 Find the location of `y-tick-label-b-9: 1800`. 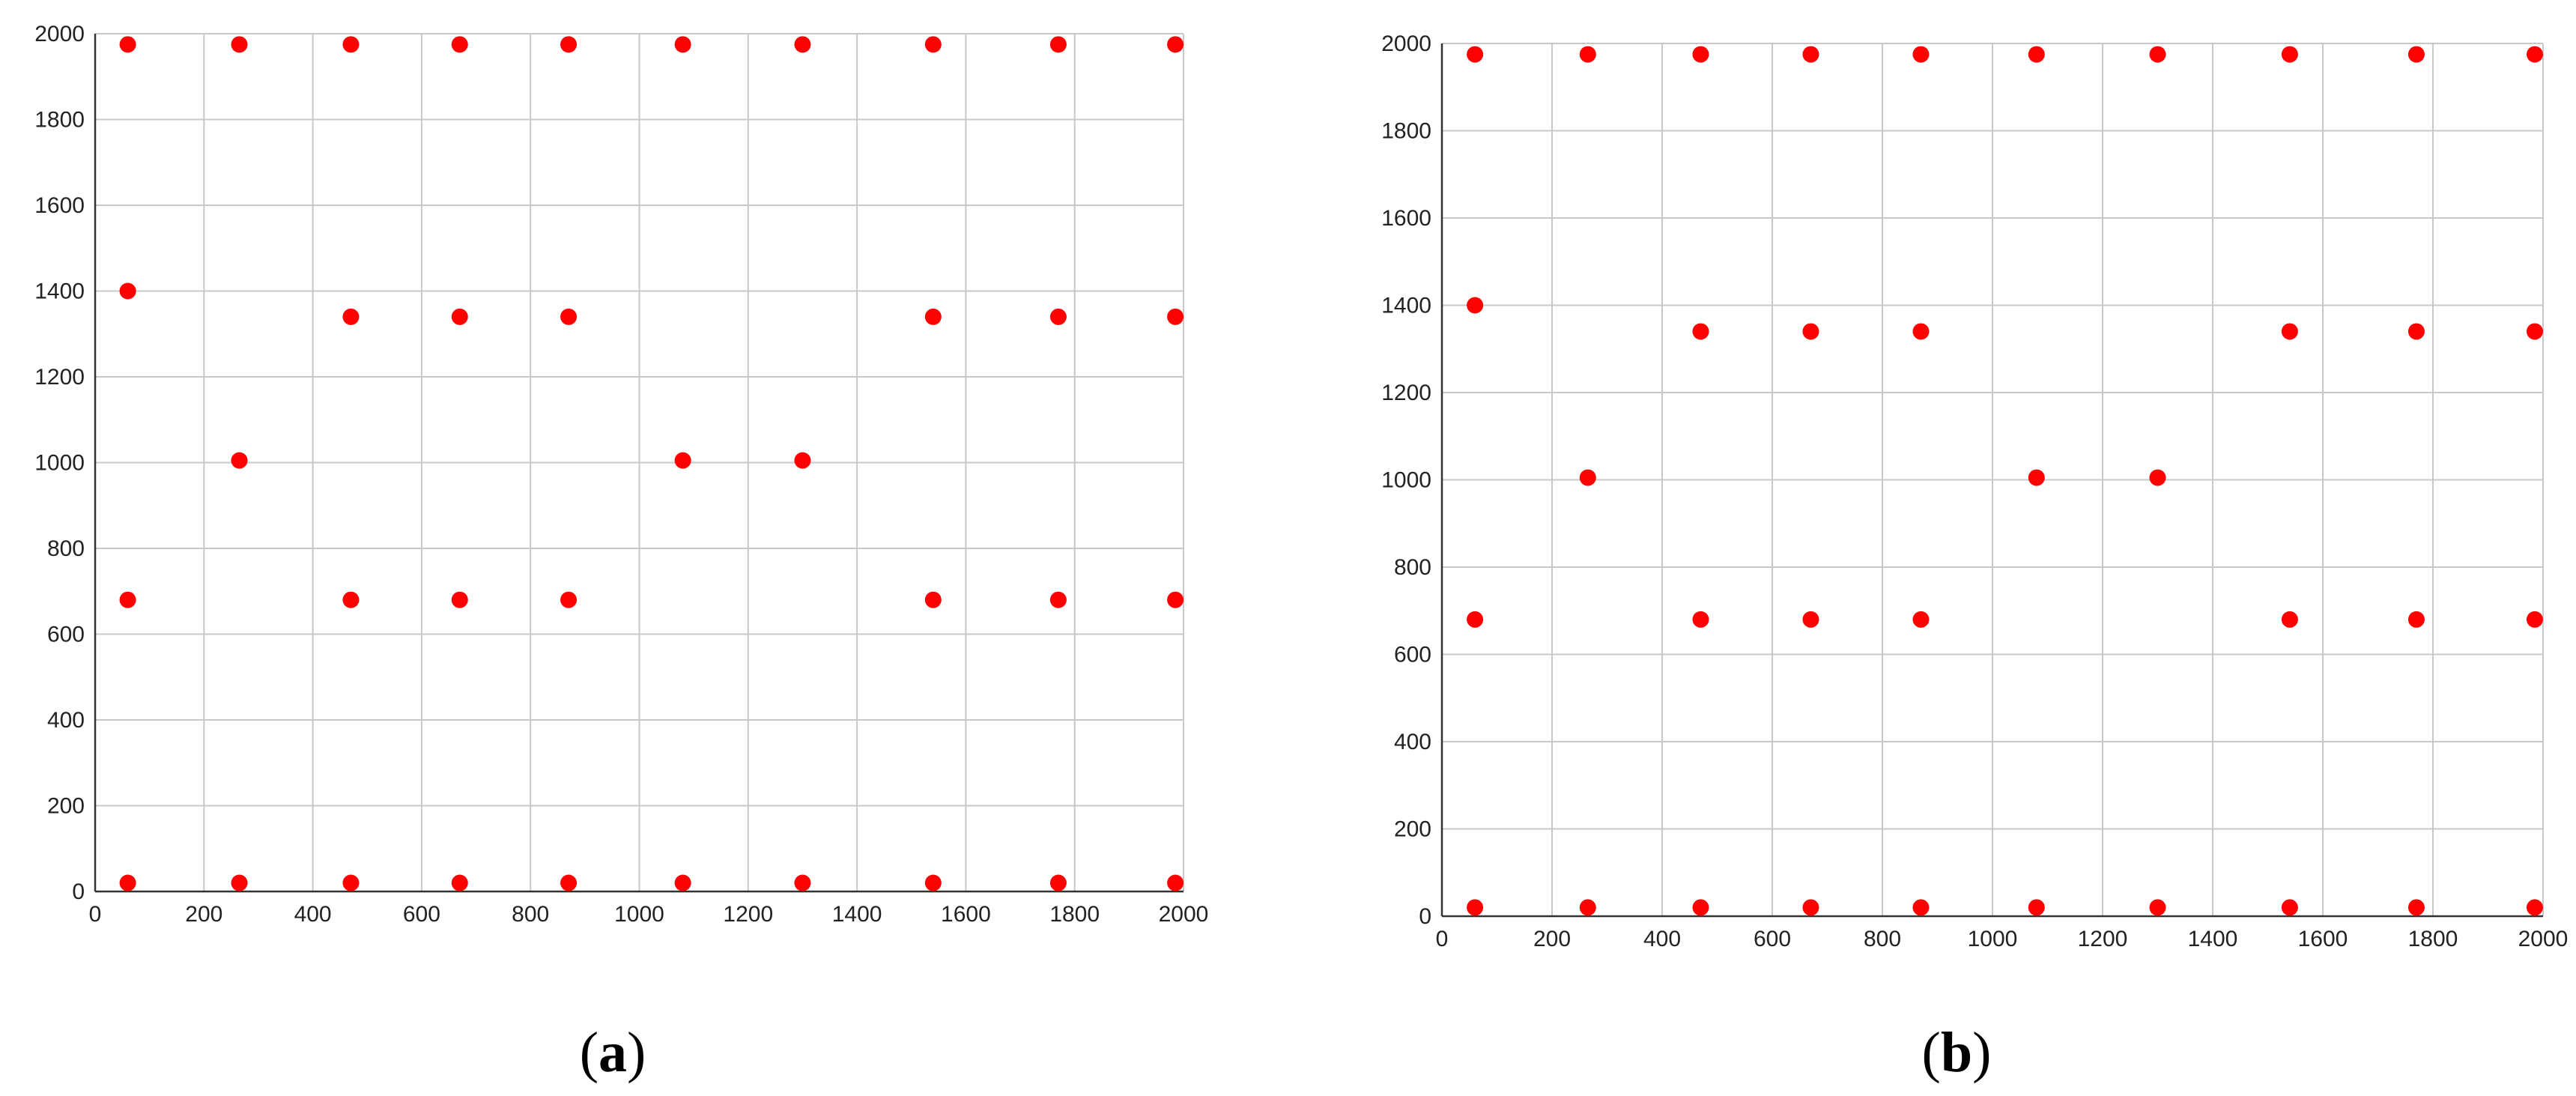

y-tick-label-b-9: 1800 is located at coordinates (1406, 131).